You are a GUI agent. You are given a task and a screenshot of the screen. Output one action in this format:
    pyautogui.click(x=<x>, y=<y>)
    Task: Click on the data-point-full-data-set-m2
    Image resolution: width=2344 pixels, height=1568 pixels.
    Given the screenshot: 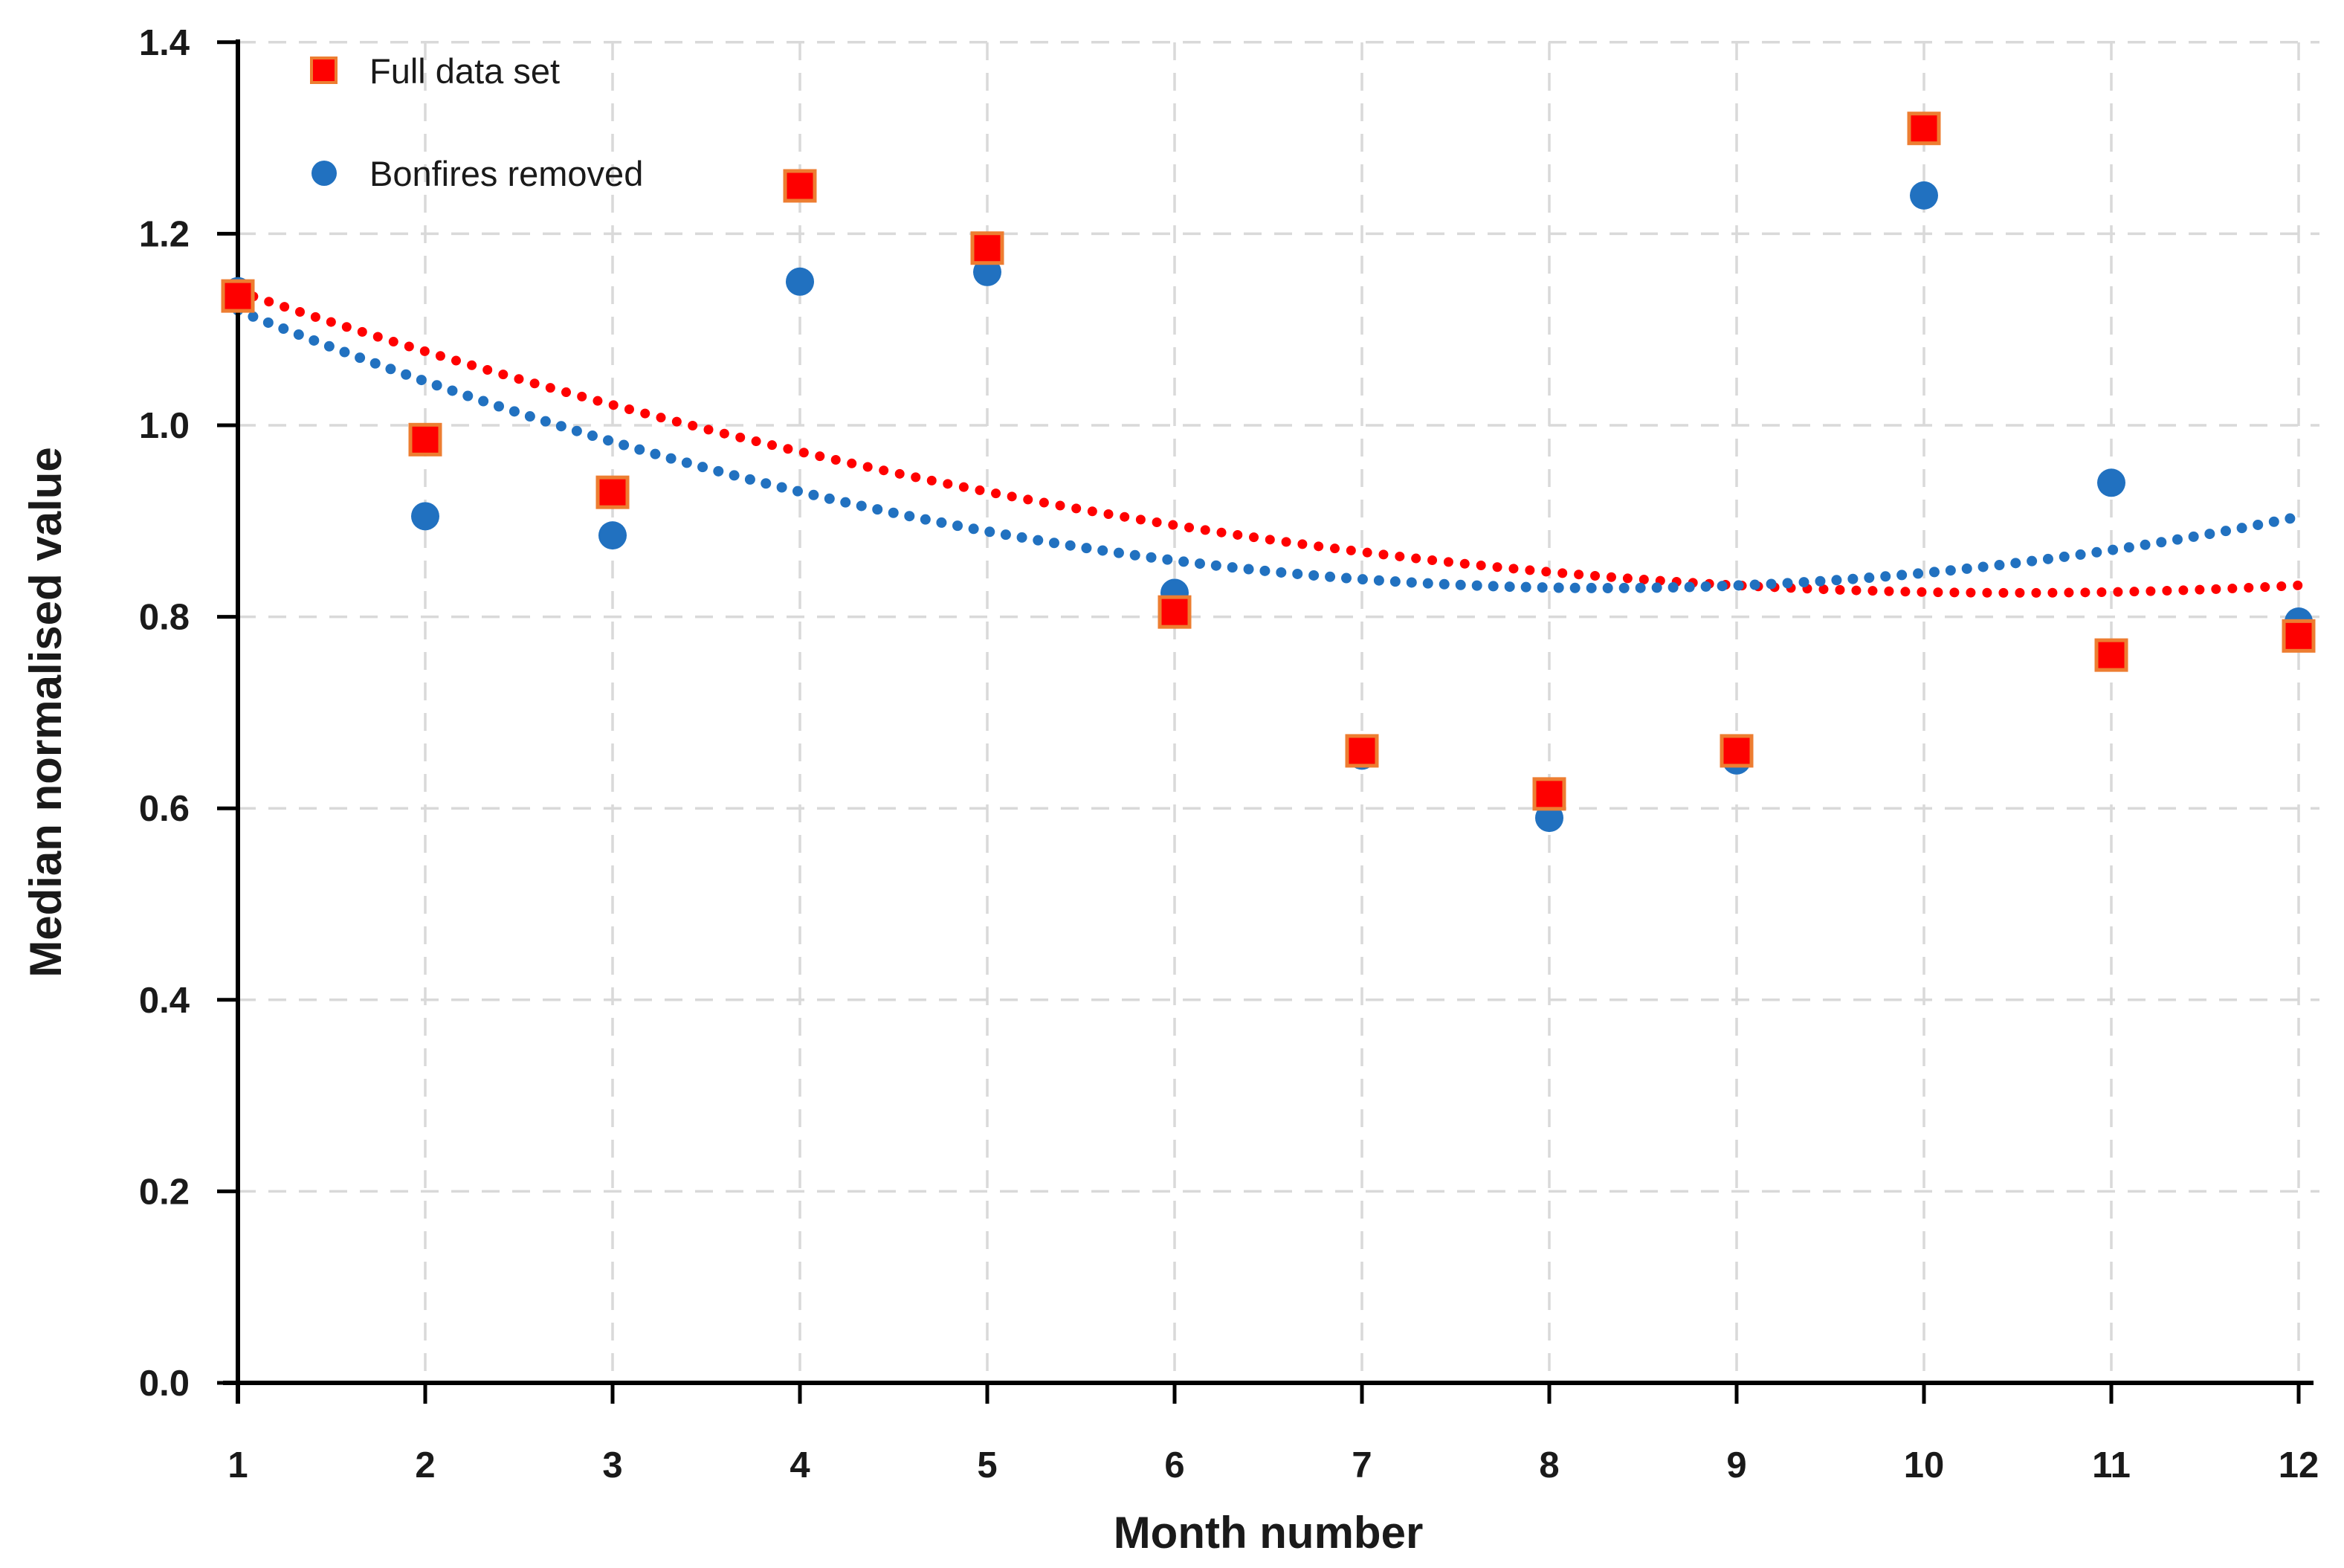 What is the action you would take?
    pyautogui.click(x=425, y=439)
    